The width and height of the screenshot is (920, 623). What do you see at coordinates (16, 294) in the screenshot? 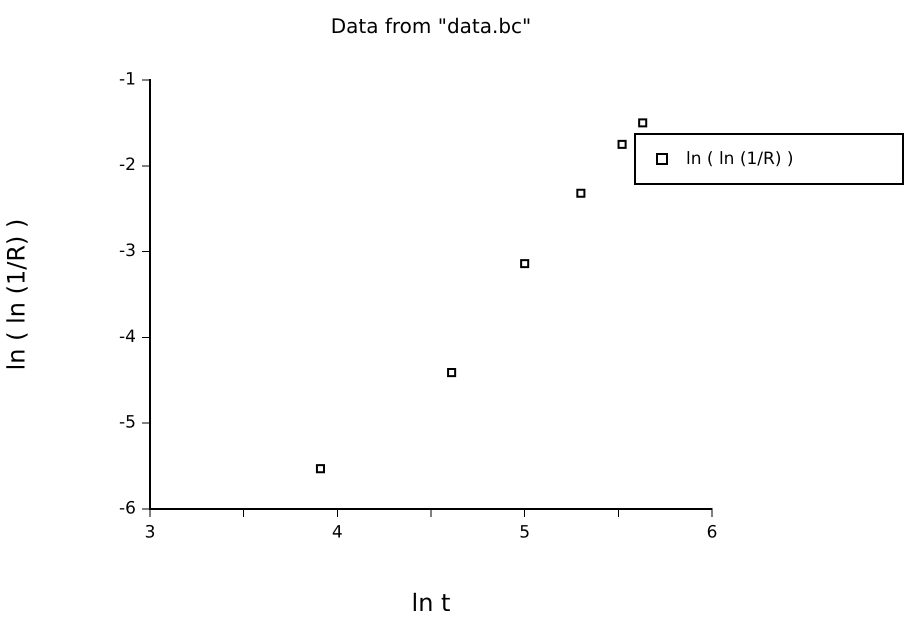
I see `y-axis-title: ln ( ln (1/R) )` at bounding box center [16, 294].